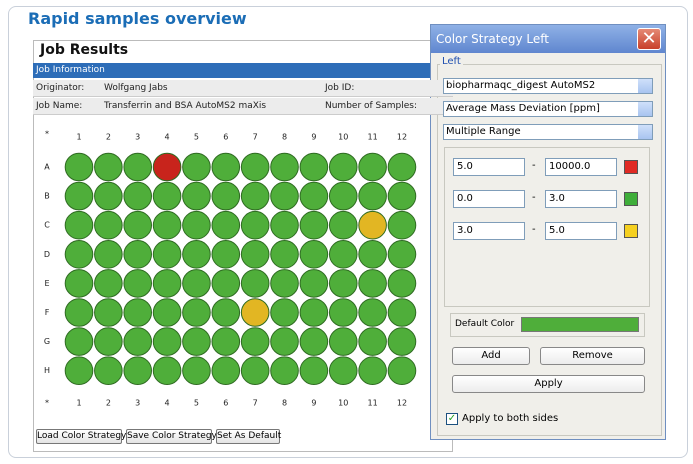  Describe the element at coordinates (489, 231) in the screenshot. I see `range-from: 3.0` at that location.